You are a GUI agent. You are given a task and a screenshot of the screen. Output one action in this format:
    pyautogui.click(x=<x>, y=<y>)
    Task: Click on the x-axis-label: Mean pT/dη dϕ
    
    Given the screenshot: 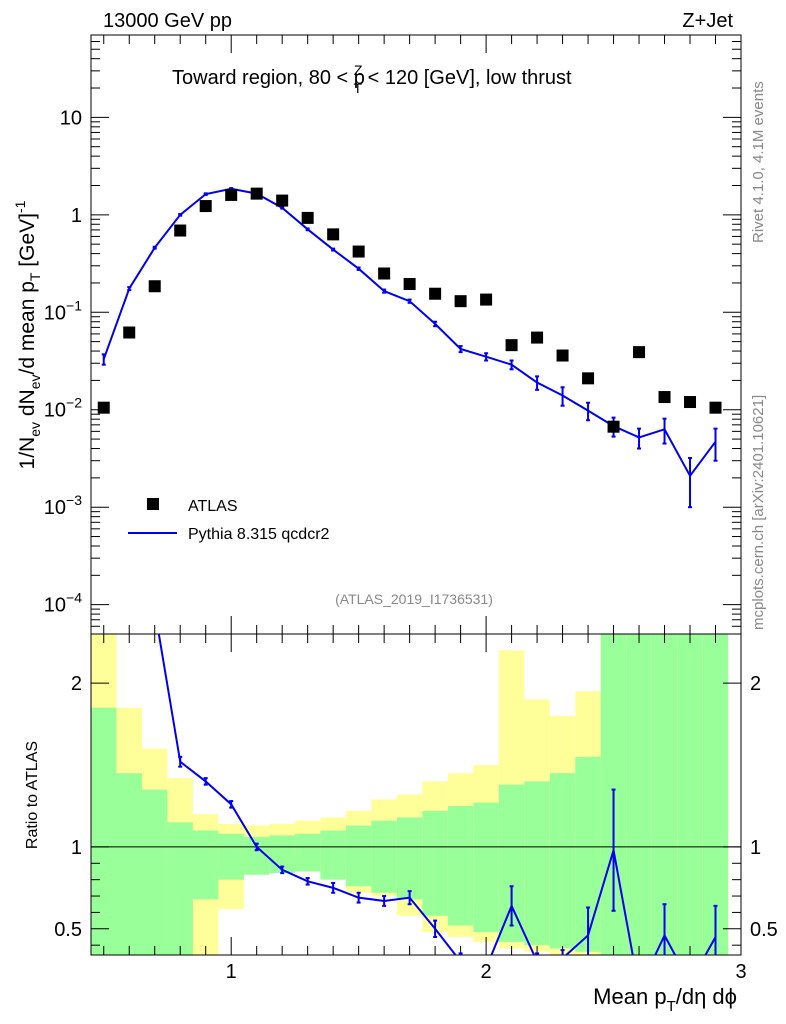 What is the action you would take?
    pyautogui.click(x=665, y=999)
    